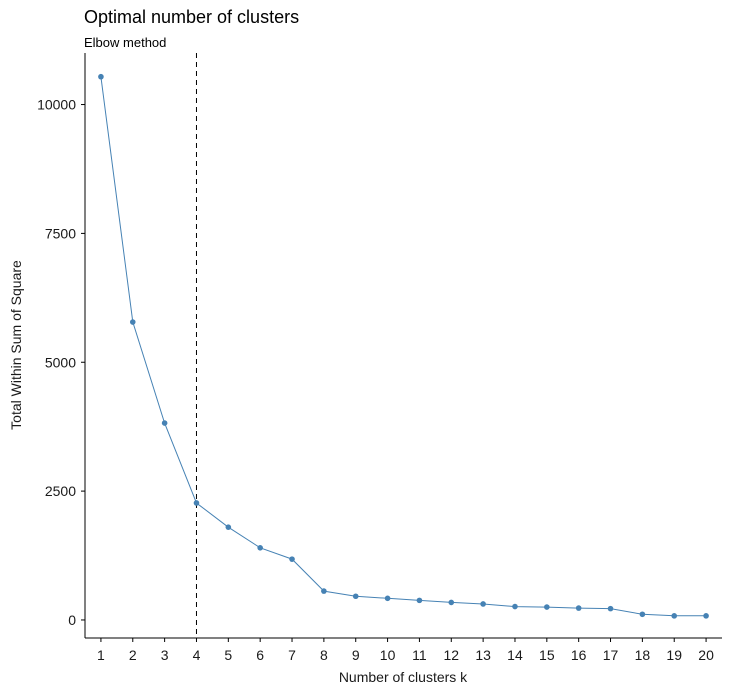  Describe the element at coordinates (228, 527) in the screenshot. I see `data-point-k5` at that location.